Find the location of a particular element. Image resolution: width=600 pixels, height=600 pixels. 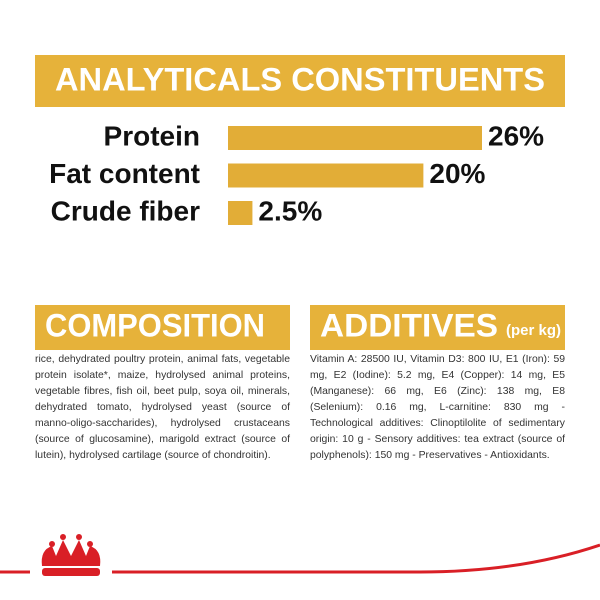

title-banner is located at coordinates (300, 81).